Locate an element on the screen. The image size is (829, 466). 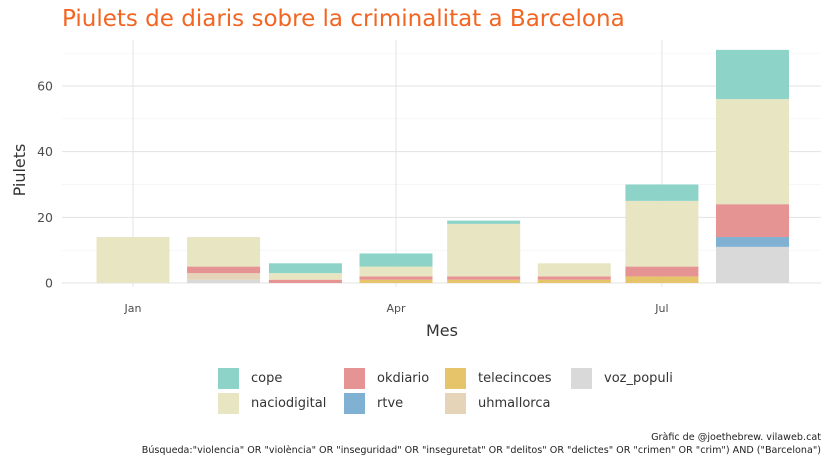
legend-item-uhmallorca: uhmallorca is located at coordinates (508, 403).